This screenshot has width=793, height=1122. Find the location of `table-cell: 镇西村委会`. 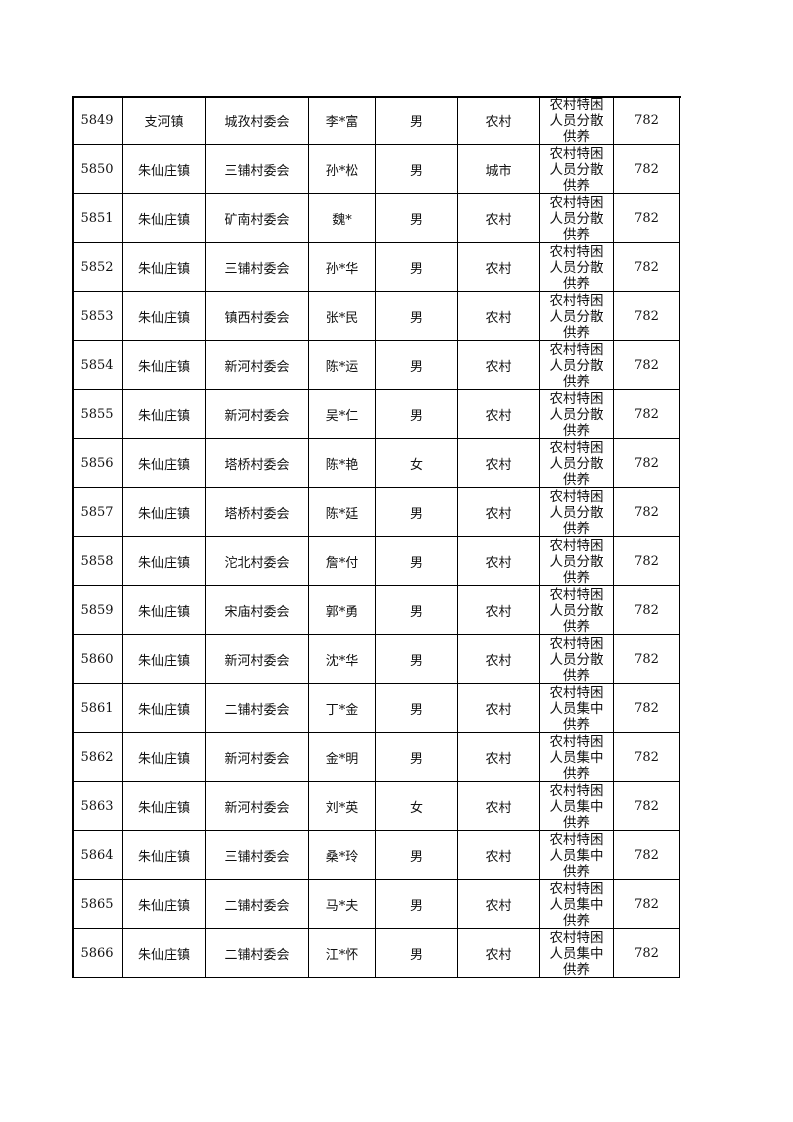

table-cell: 镇西村委会 is located at coordinates (257, 316).